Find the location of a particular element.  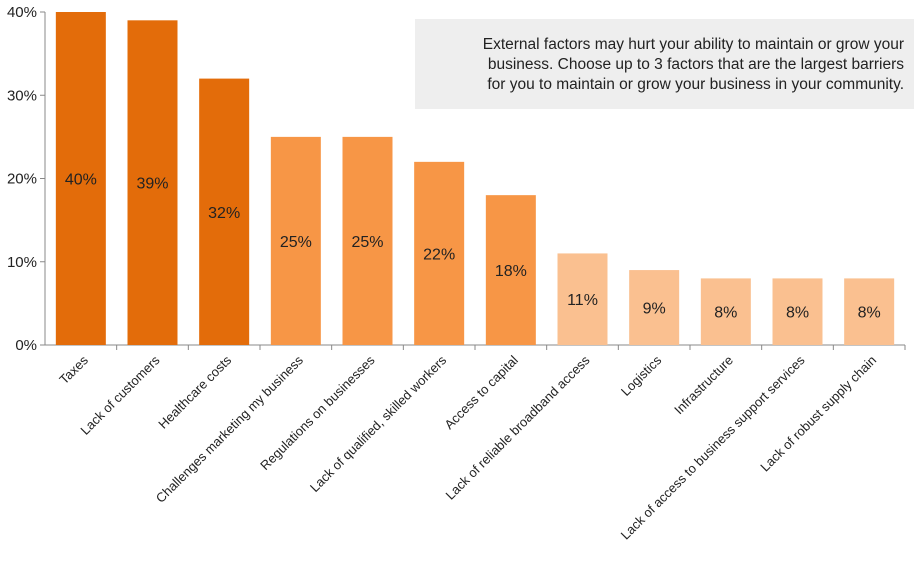

x-tick-label: Lack of reliable broadband access is located at coordinates (518, 427).